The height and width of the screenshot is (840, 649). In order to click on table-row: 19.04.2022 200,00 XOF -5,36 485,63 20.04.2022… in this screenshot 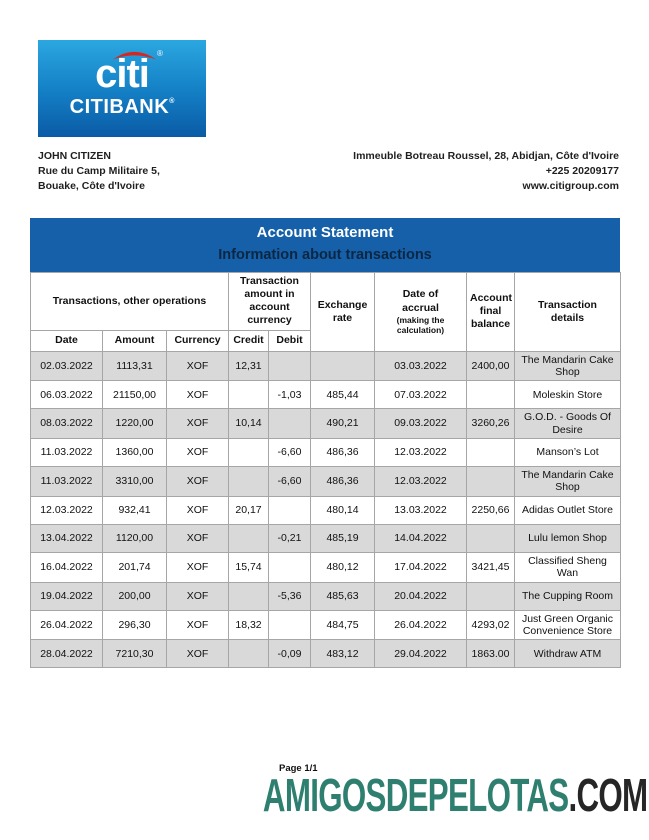, I will do `click(325, 596)`.